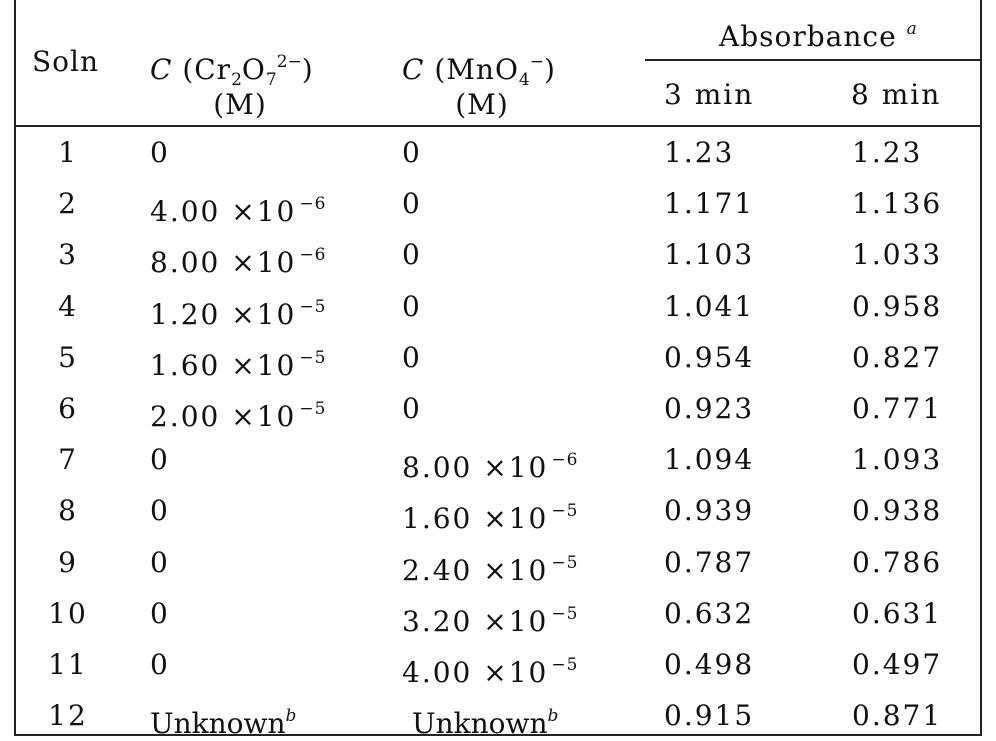 The image size is (996, 741). I want to click on cell-dichromate-concentration: 8.00 ×10 −6, so click(238, 259).